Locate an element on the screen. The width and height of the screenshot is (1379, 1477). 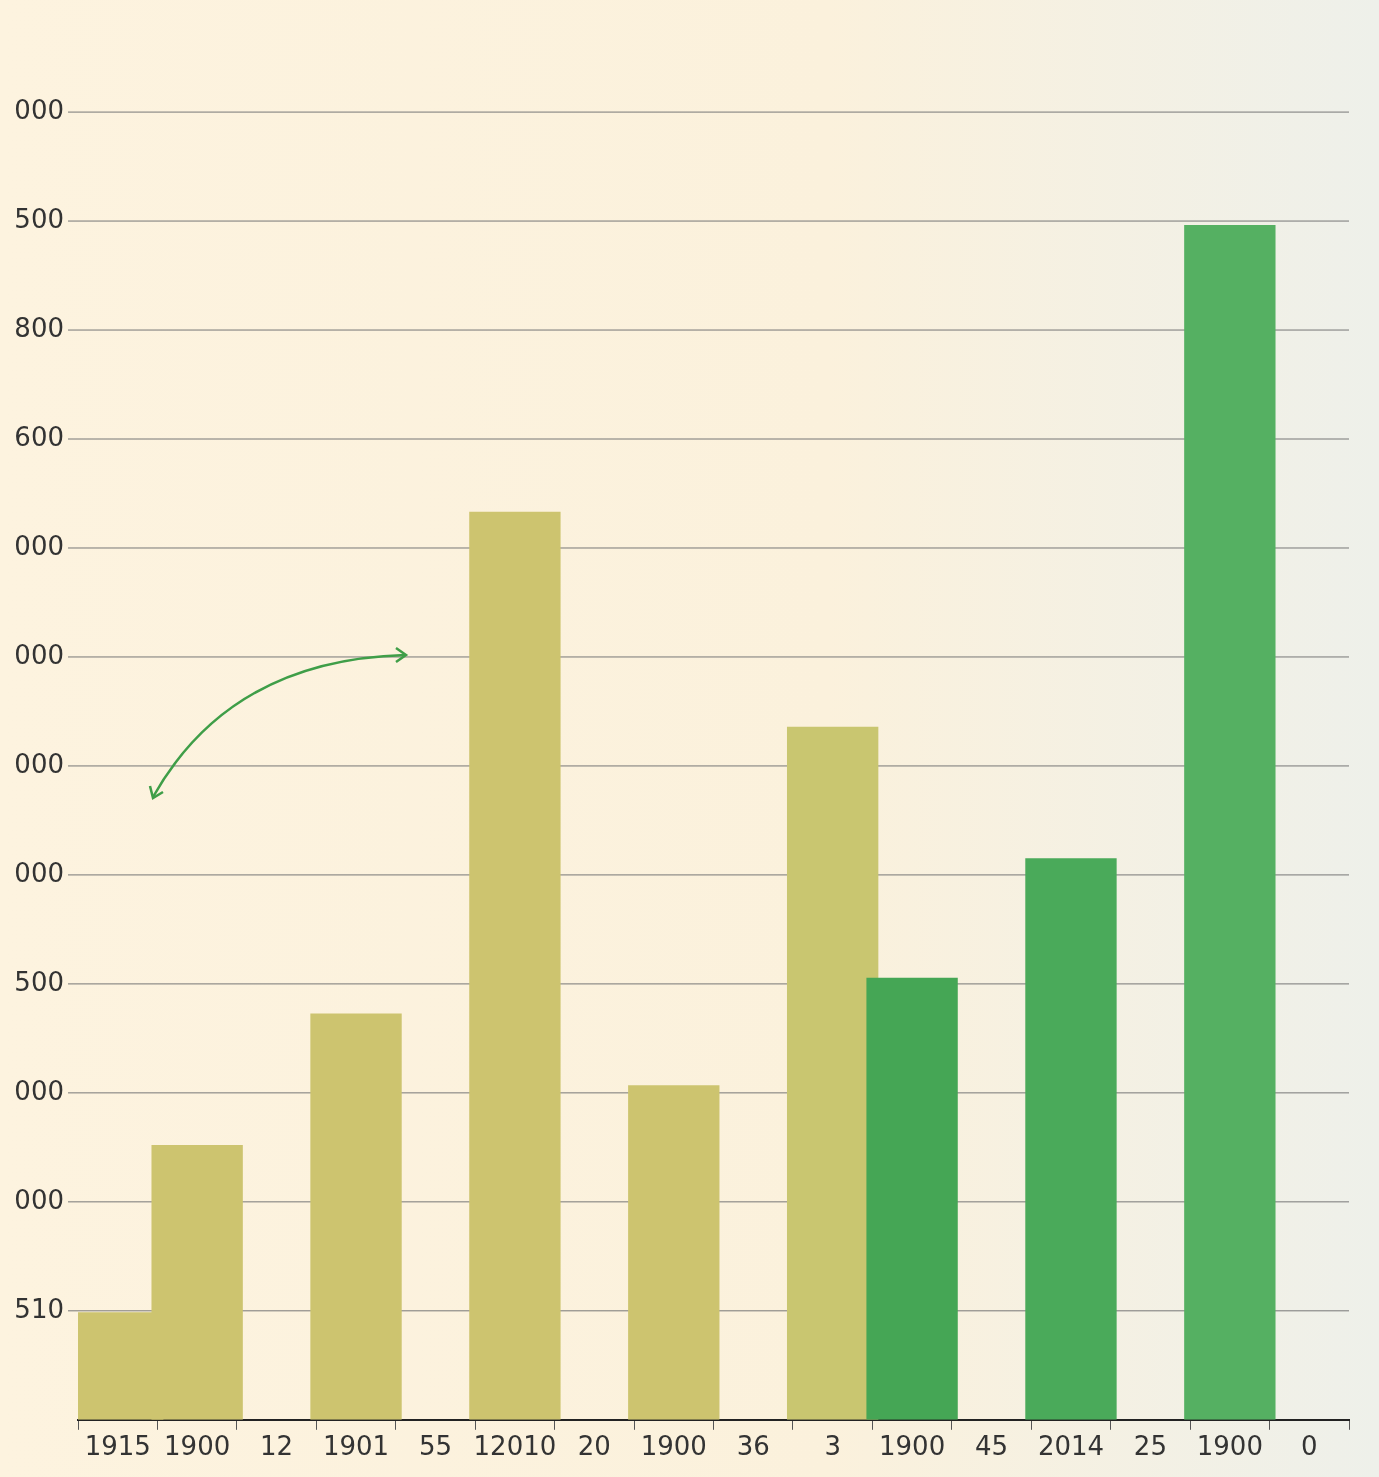
x-tick-label: 20 is located at coordinates (594, 1446).